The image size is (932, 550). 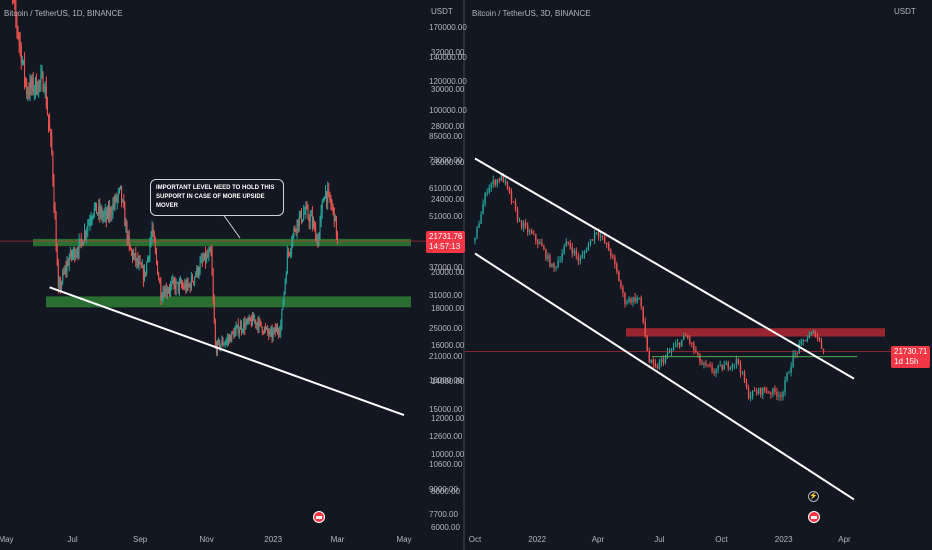 I want to click on left-x-tick: Nov, so click(x=206, y=539).